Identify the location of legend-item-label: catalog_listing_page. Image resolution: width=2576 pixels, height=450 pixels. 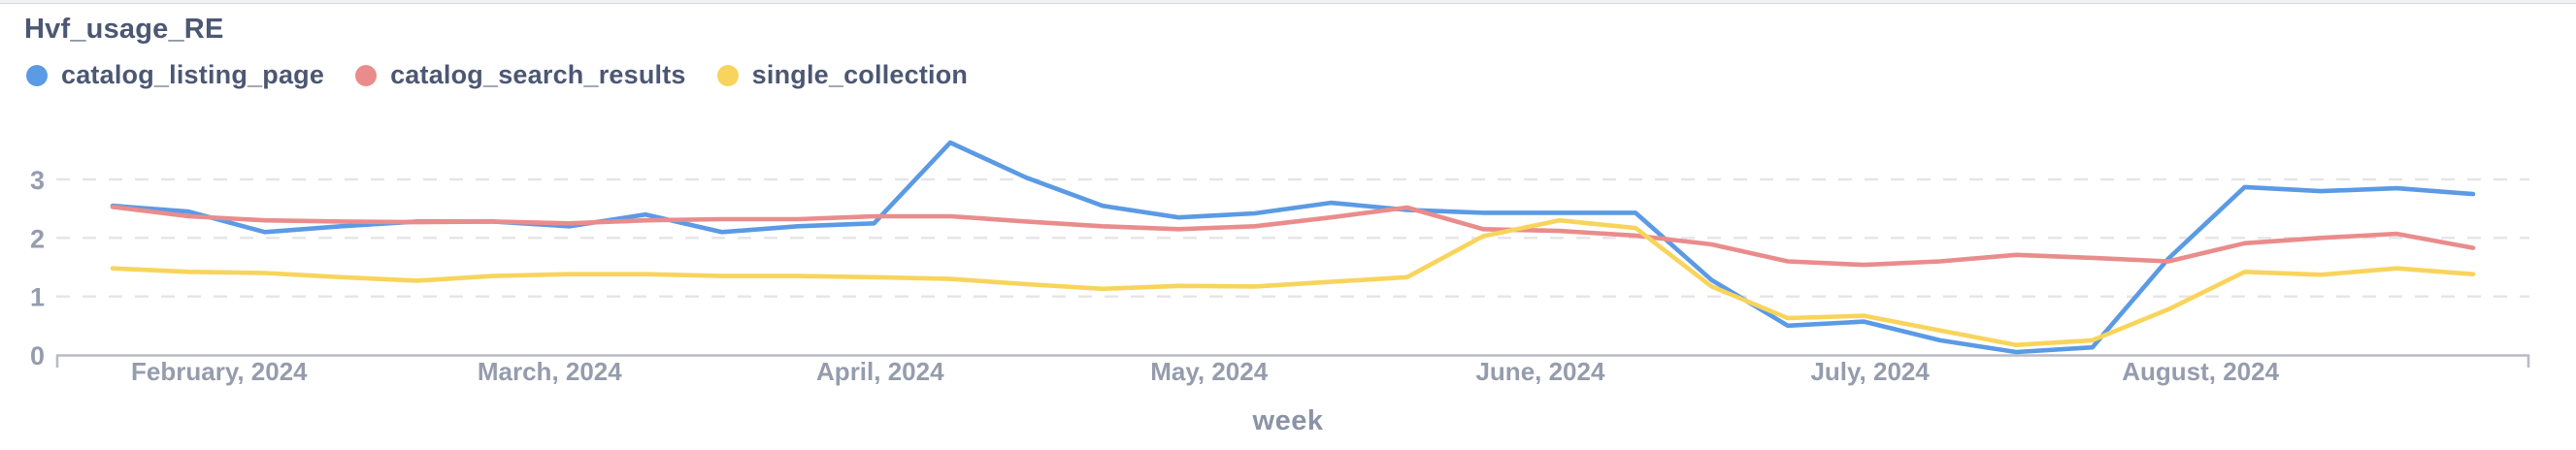
(193, 74).